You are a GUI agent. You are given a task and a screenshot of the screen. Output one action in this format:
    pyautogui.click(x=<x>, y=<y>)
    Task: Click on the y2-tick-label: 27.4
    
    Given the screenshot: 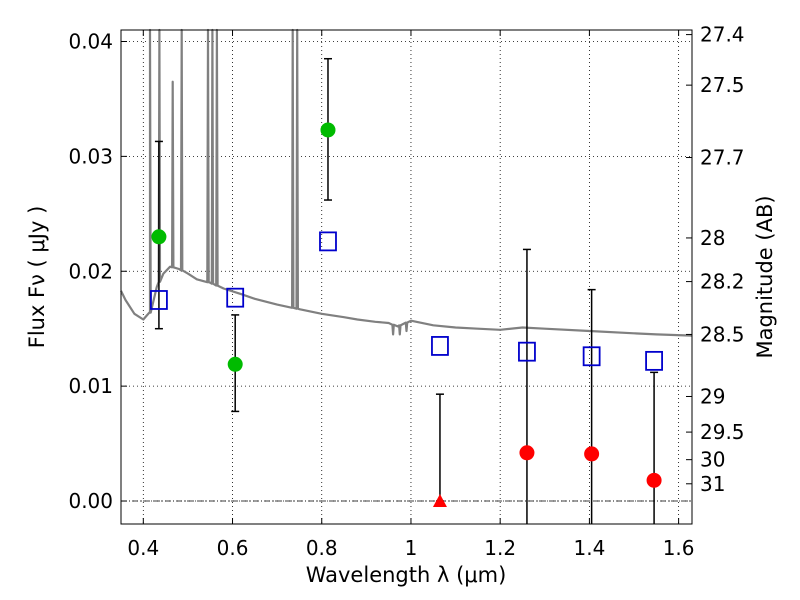 What is the action you would take?
    pyautogui.click(x=722, y=35)
    